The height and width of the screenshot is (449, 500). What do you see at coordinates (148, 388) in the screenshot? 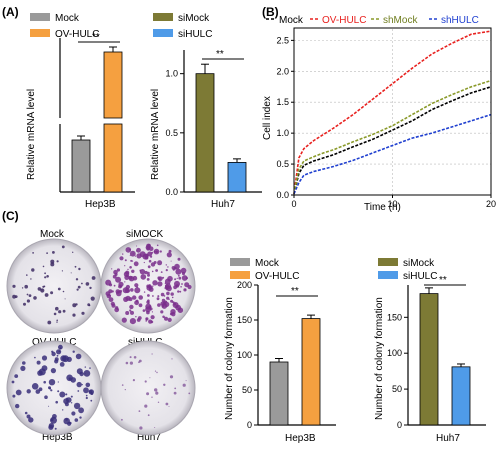
I see `dish-sihulc` at bounding box center [148, 388].